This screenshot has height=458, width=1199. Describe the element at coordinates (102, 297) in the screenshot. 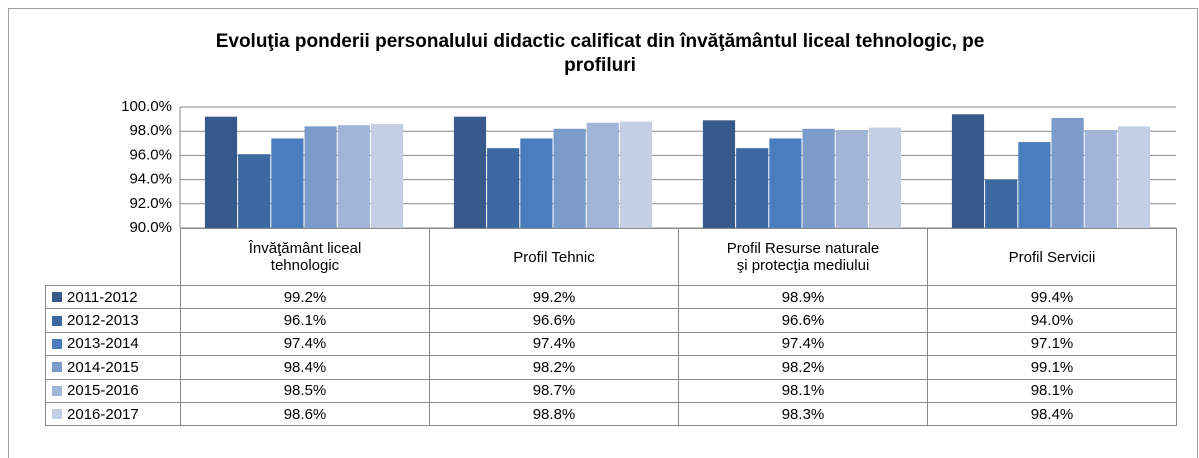

I see `legend-label: 2011-2012` at that location.